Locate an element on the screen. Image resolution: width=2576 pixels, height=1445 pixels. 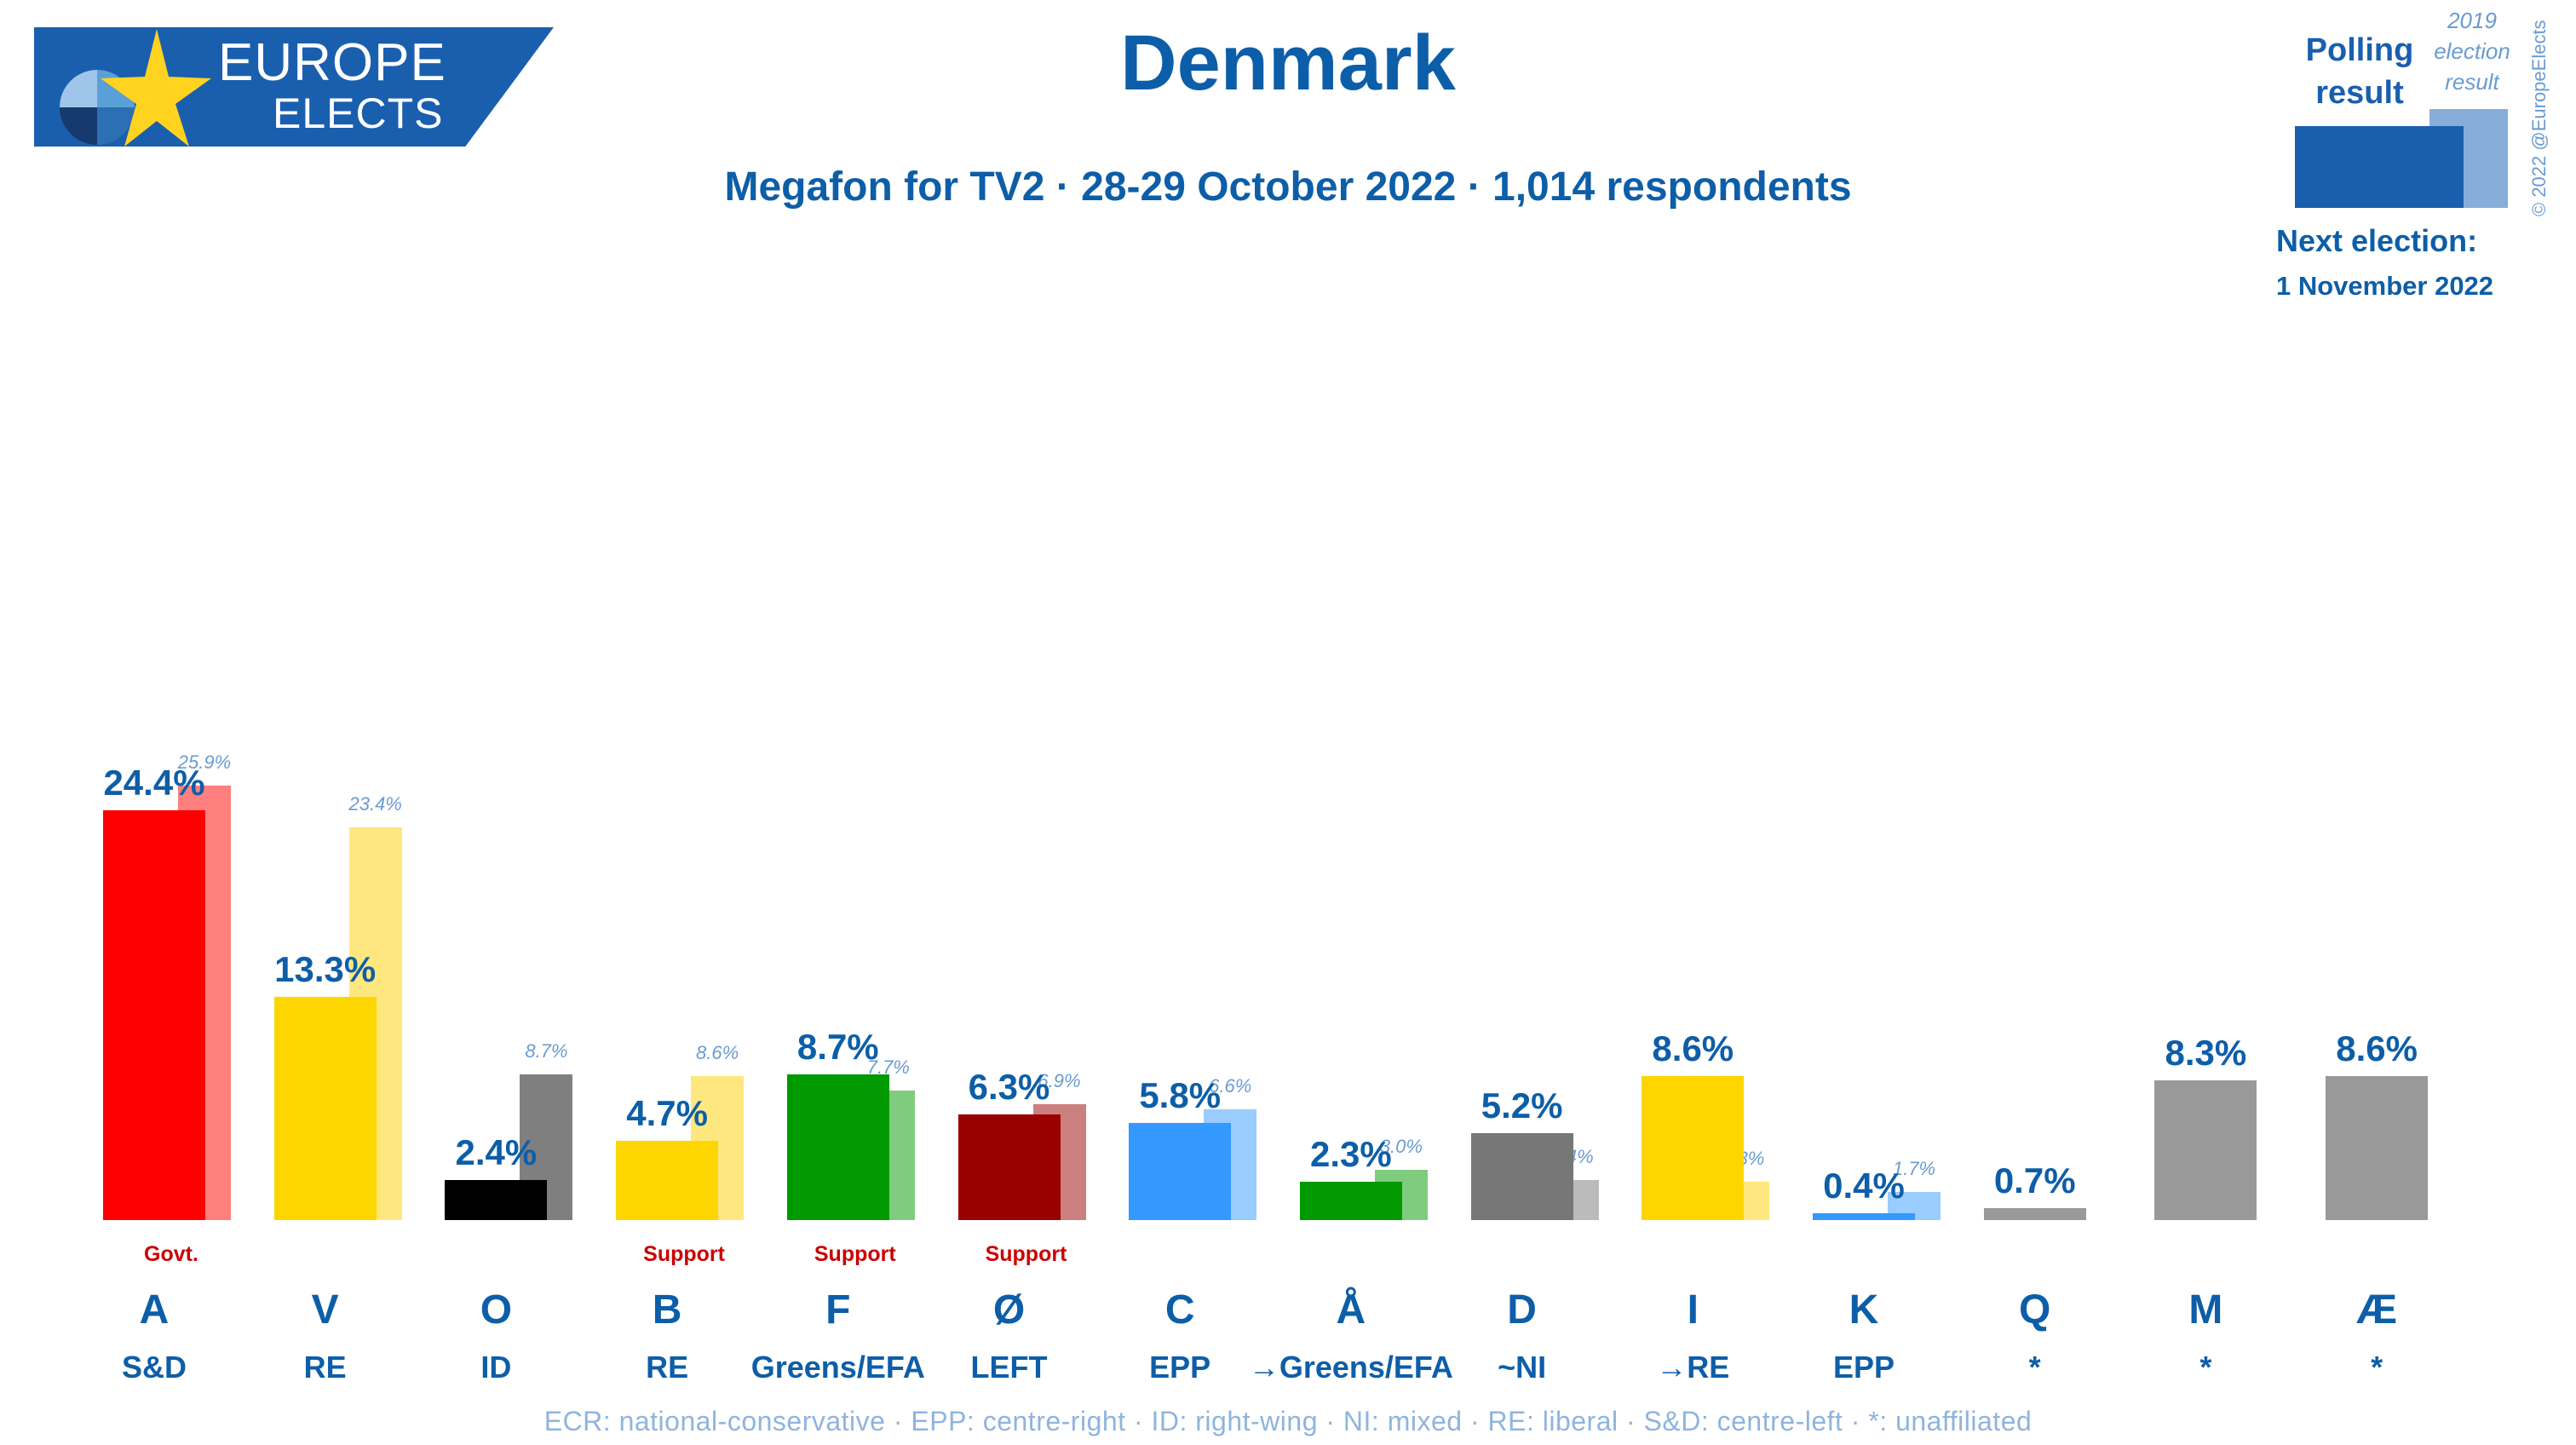
poll-bar-K is located at coordinates (1864, 1216).